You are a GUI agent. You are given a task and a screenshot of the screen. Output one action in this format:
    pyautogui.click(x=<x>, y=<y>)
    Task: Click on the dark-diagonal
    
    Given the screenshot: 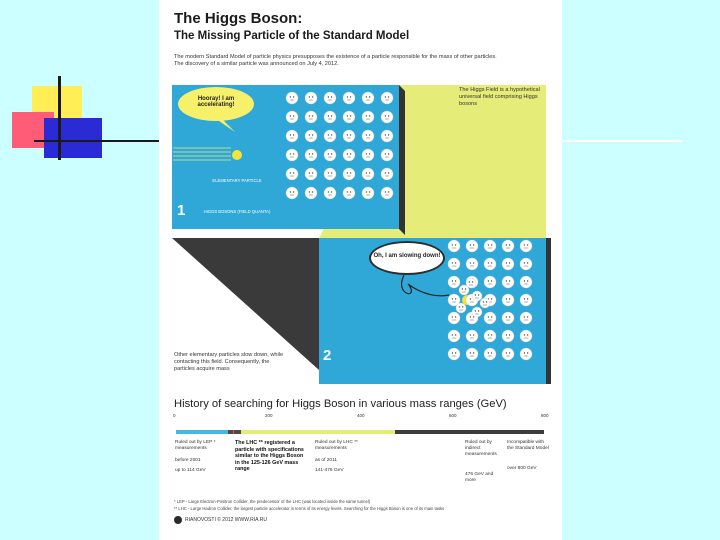 What is the action you would take?
    pyautogui.click(x=245, y=304)
    